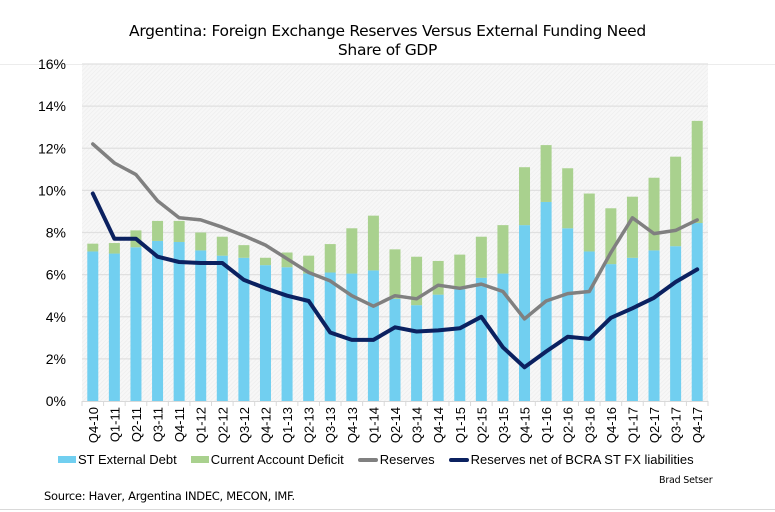 Image resolution: width=775 pixels, height=512 pixels. What do you see at coordinates (367, 459) in the screenshot?
I see `legend-swatch-reserves` at bounding box center [367, 459].